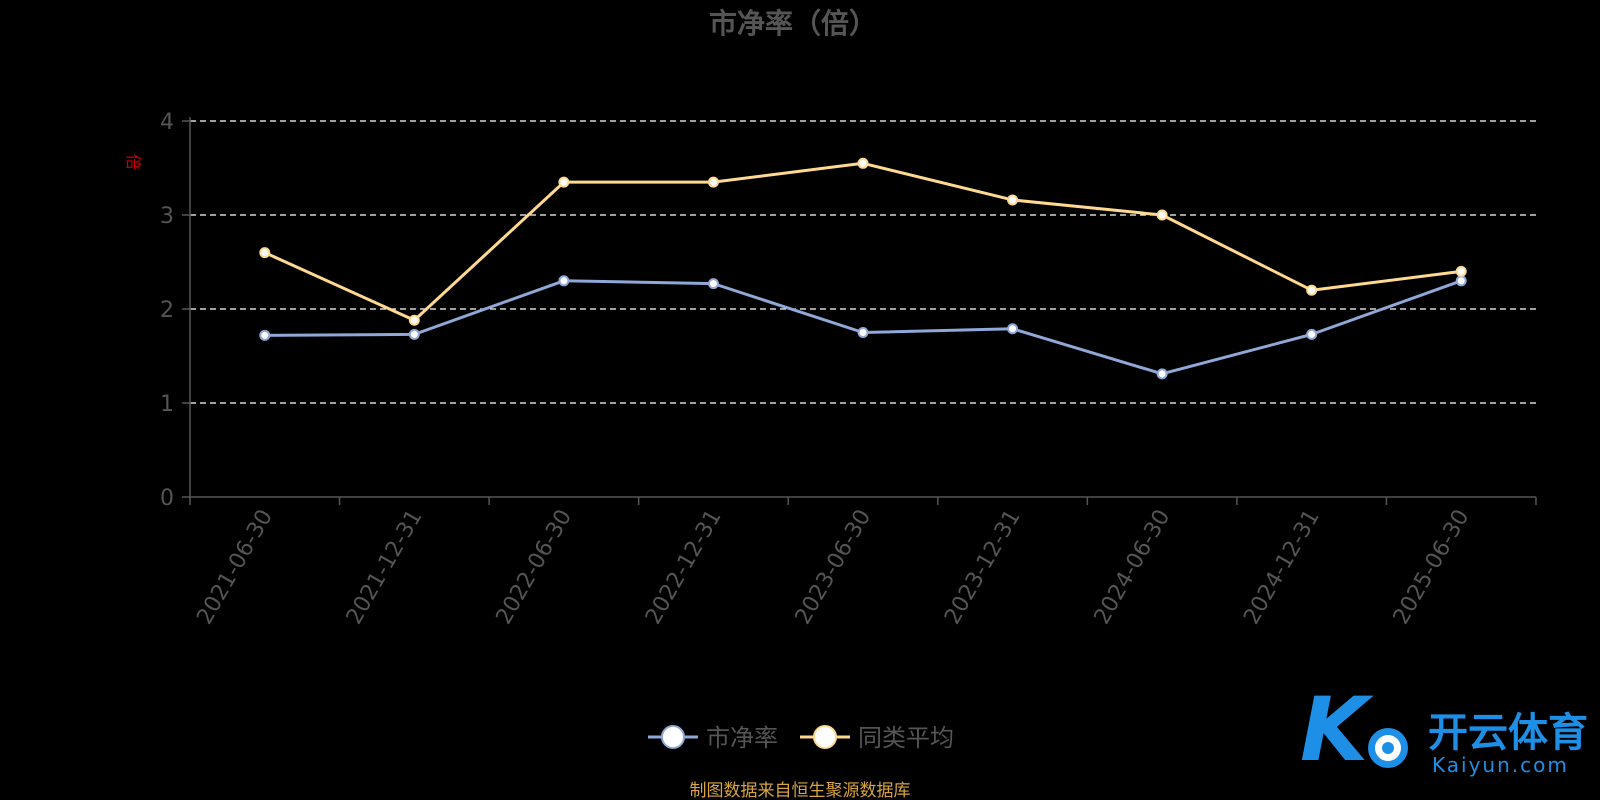 The height and width of the screenshot is (800, 1600). Describe the element at coordinates (535, 567) in the screenshot. I see `x-tick-label: 2022-06-30` at that location.